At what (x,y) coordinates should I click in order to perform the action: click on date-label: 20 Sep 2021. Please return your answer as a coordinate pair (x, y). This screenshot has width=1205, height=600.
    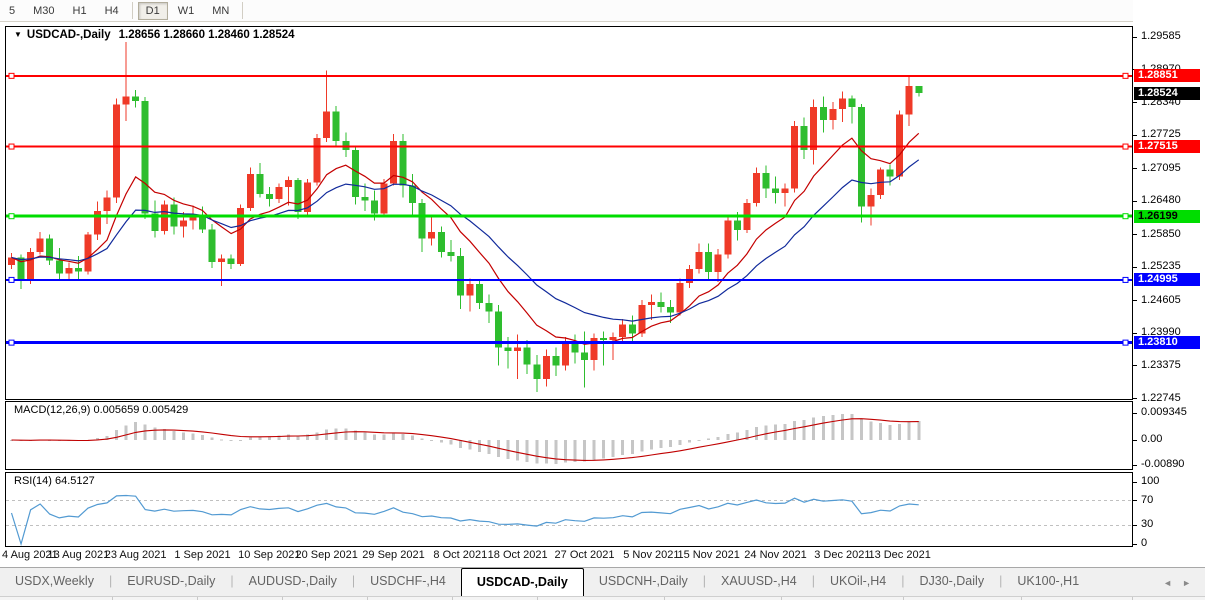
    Looking at the image, I should click on (326, 555).